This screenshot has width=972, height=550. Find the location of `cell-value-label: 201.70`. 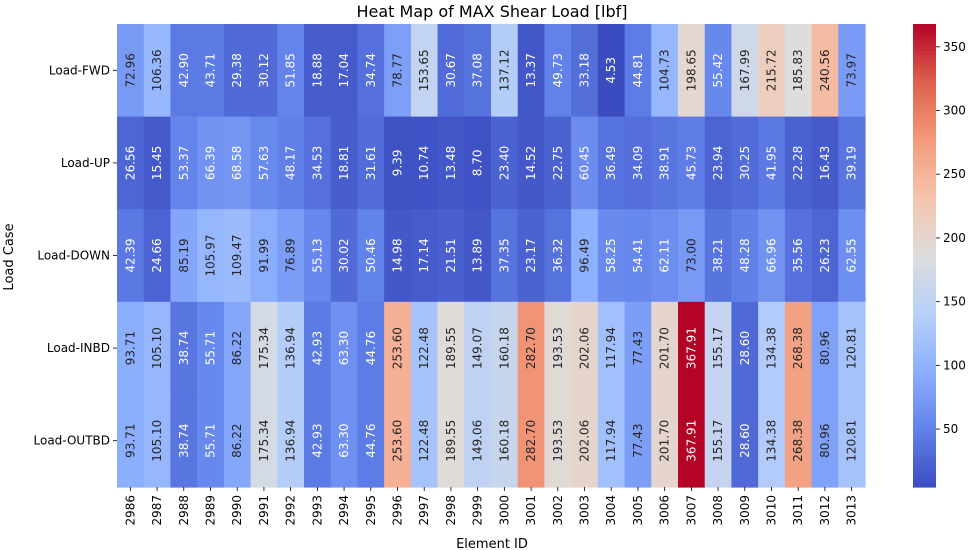

cell-value-label: 201.70 is located at coordinates (665, 348).